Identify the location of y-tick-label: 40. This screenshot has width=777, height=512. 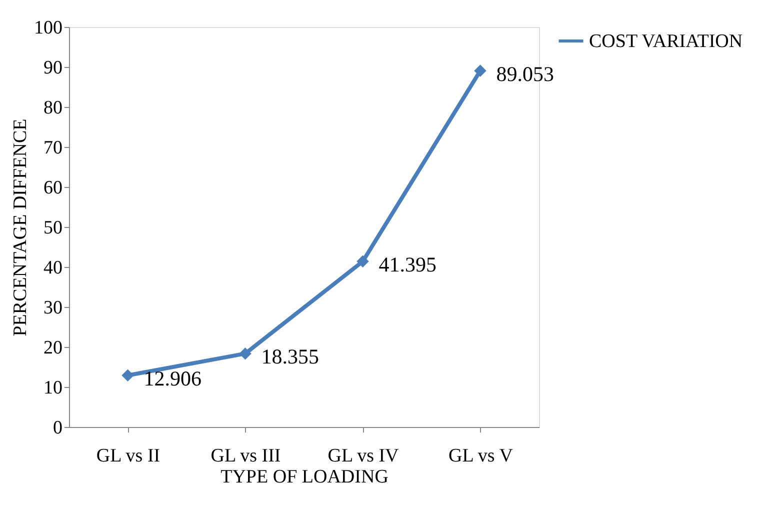
(53, 268).